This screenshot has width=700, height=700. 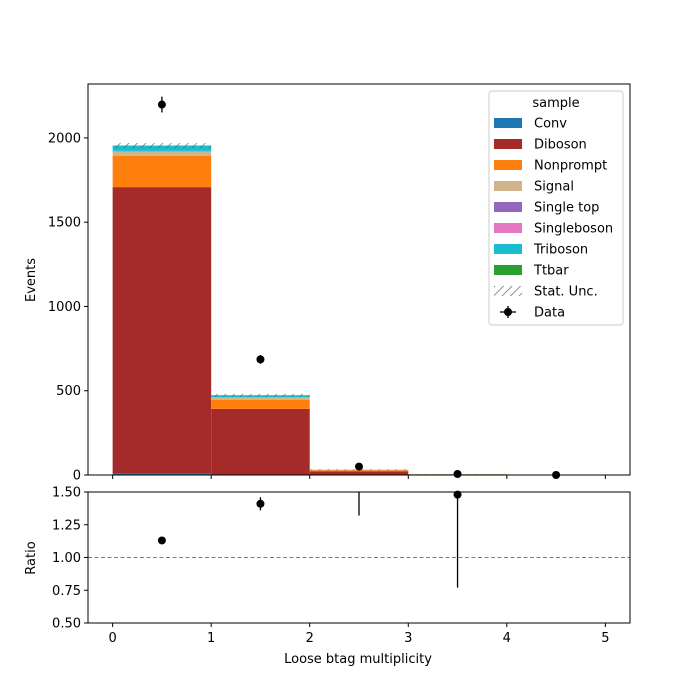 What do you see at coordinates (566, 208) in the screenshot?
I see `legend-label-single-top: Single top` at bounding box center [566, 208].